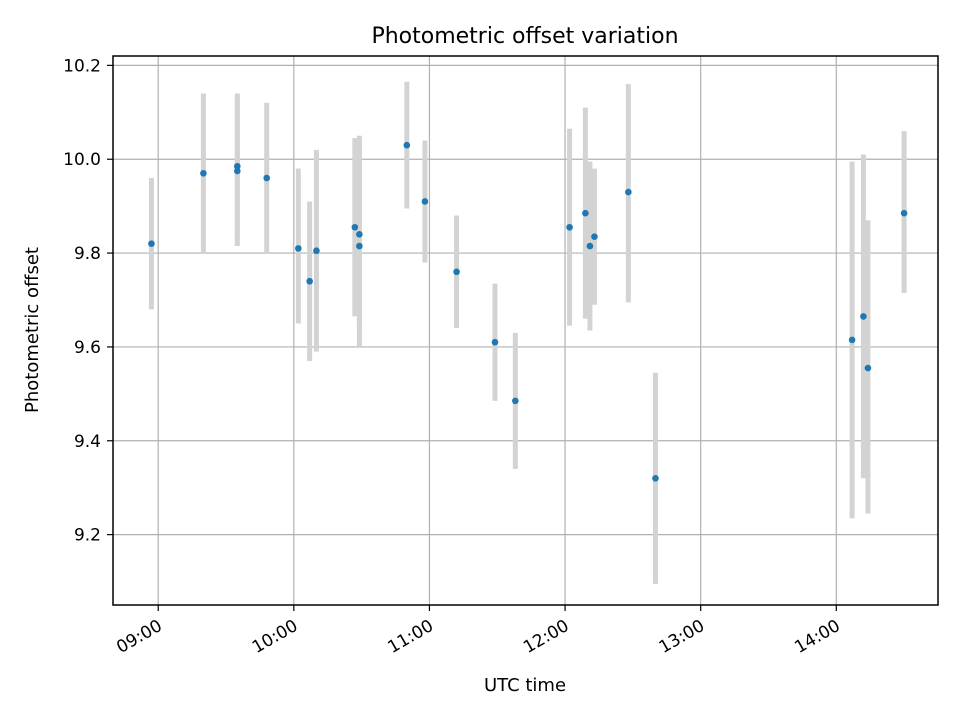 The width and height of the screenshot is (960, 720). I want to click on y-tick-label: 9.4, so click(87, 442).